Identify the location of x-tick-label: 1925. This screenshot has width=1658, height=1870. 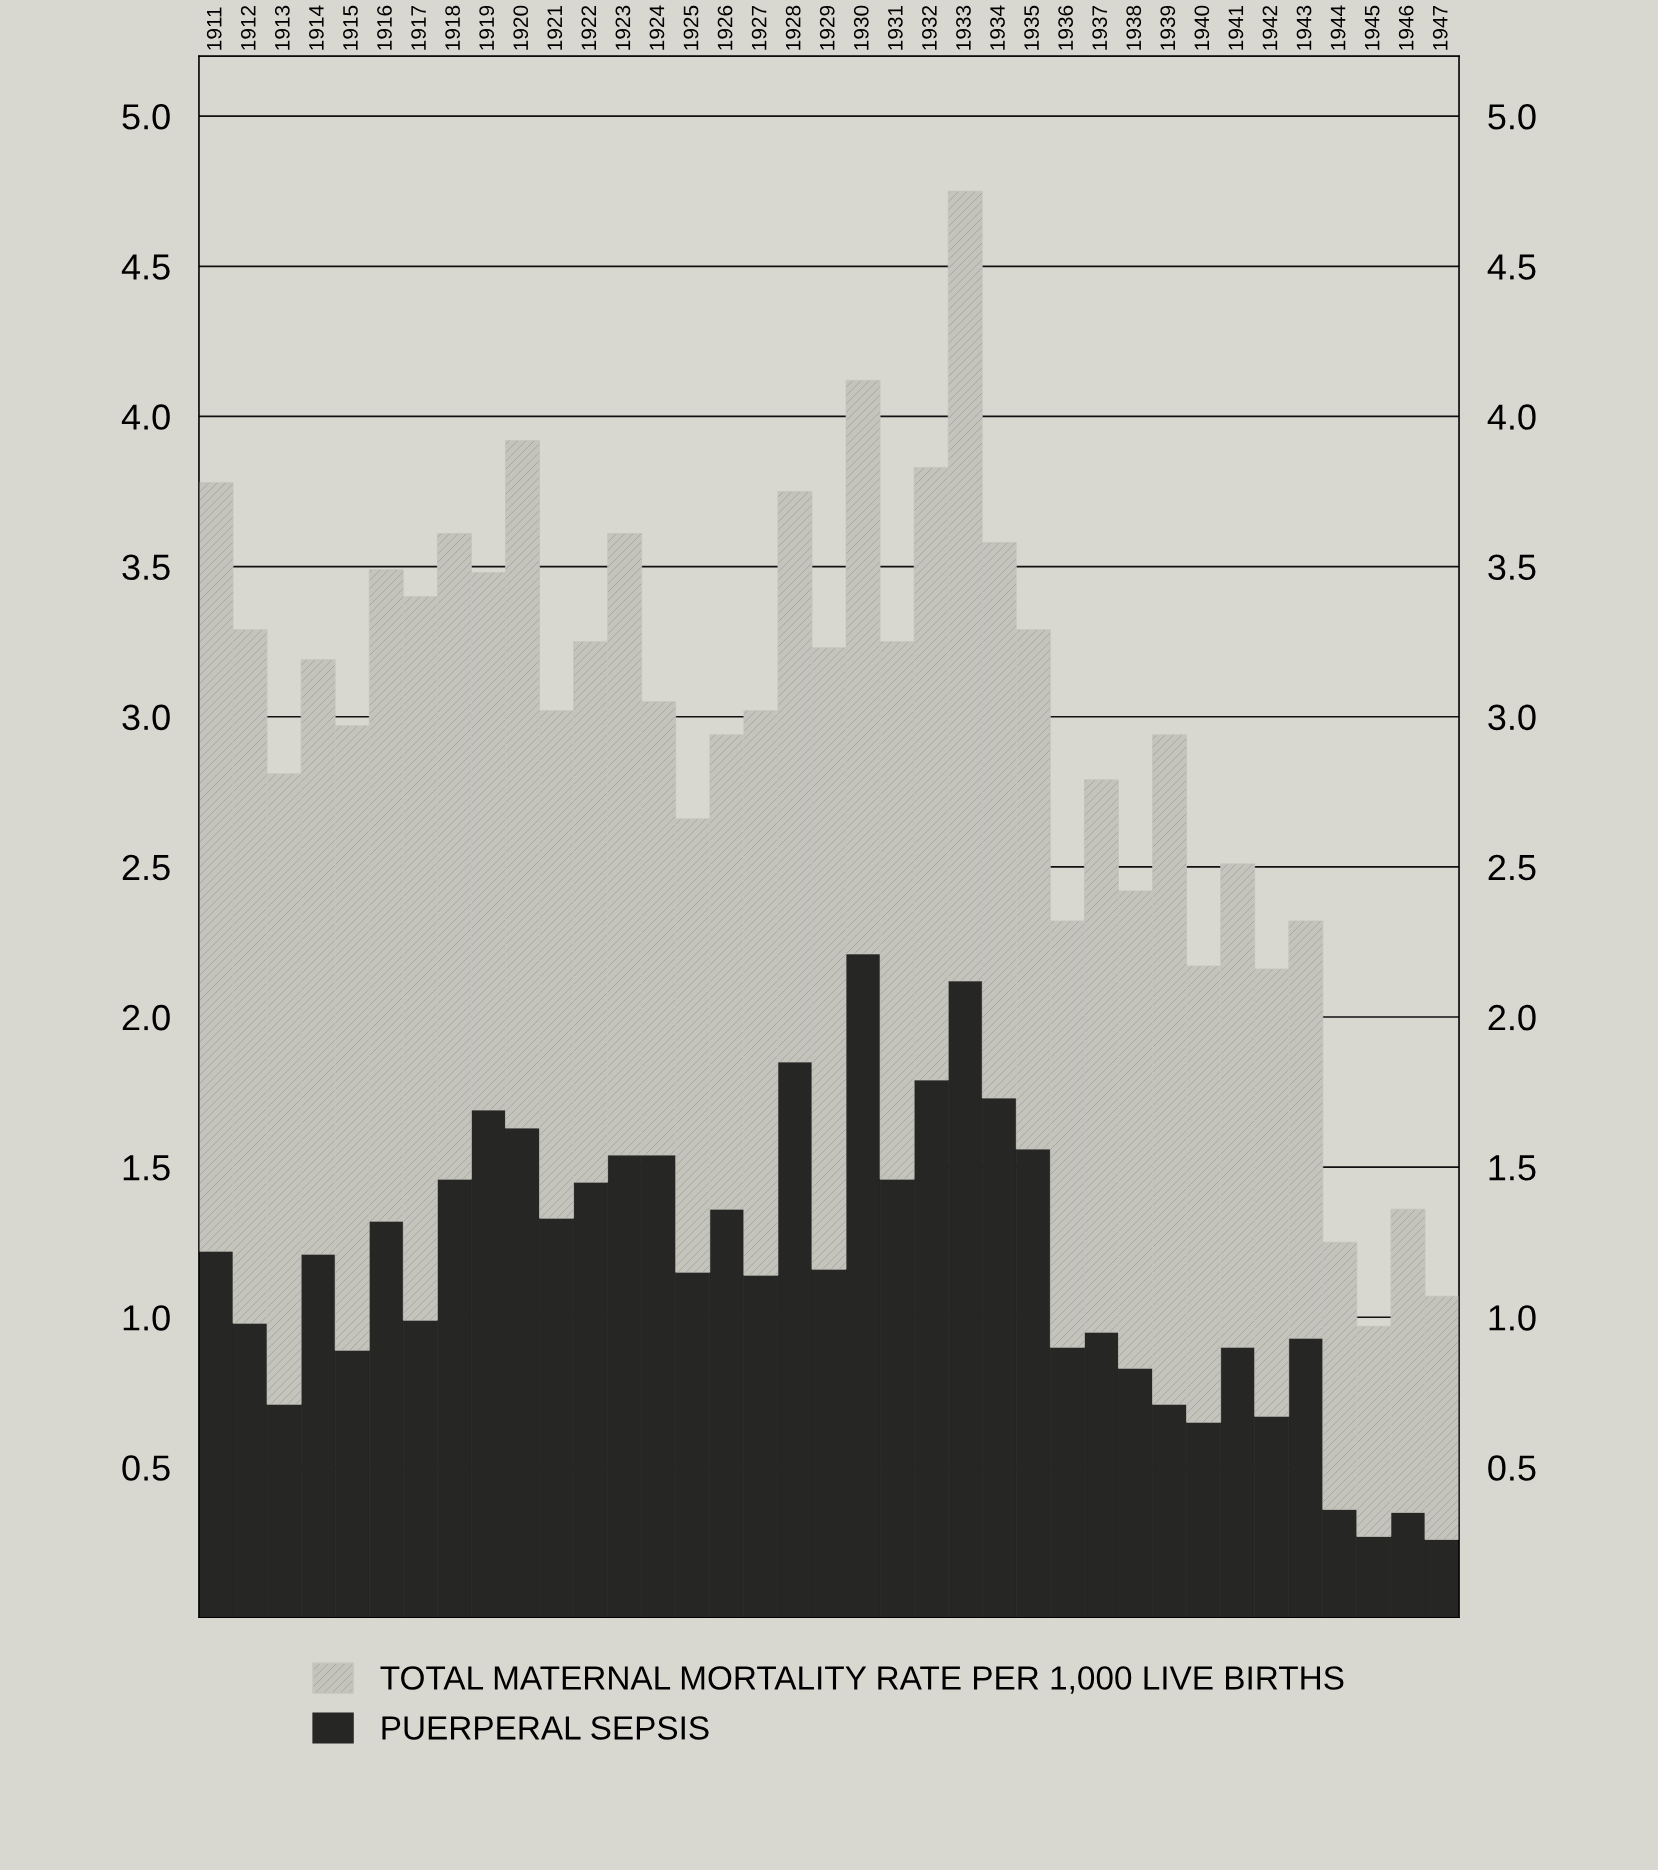
(691, 27).